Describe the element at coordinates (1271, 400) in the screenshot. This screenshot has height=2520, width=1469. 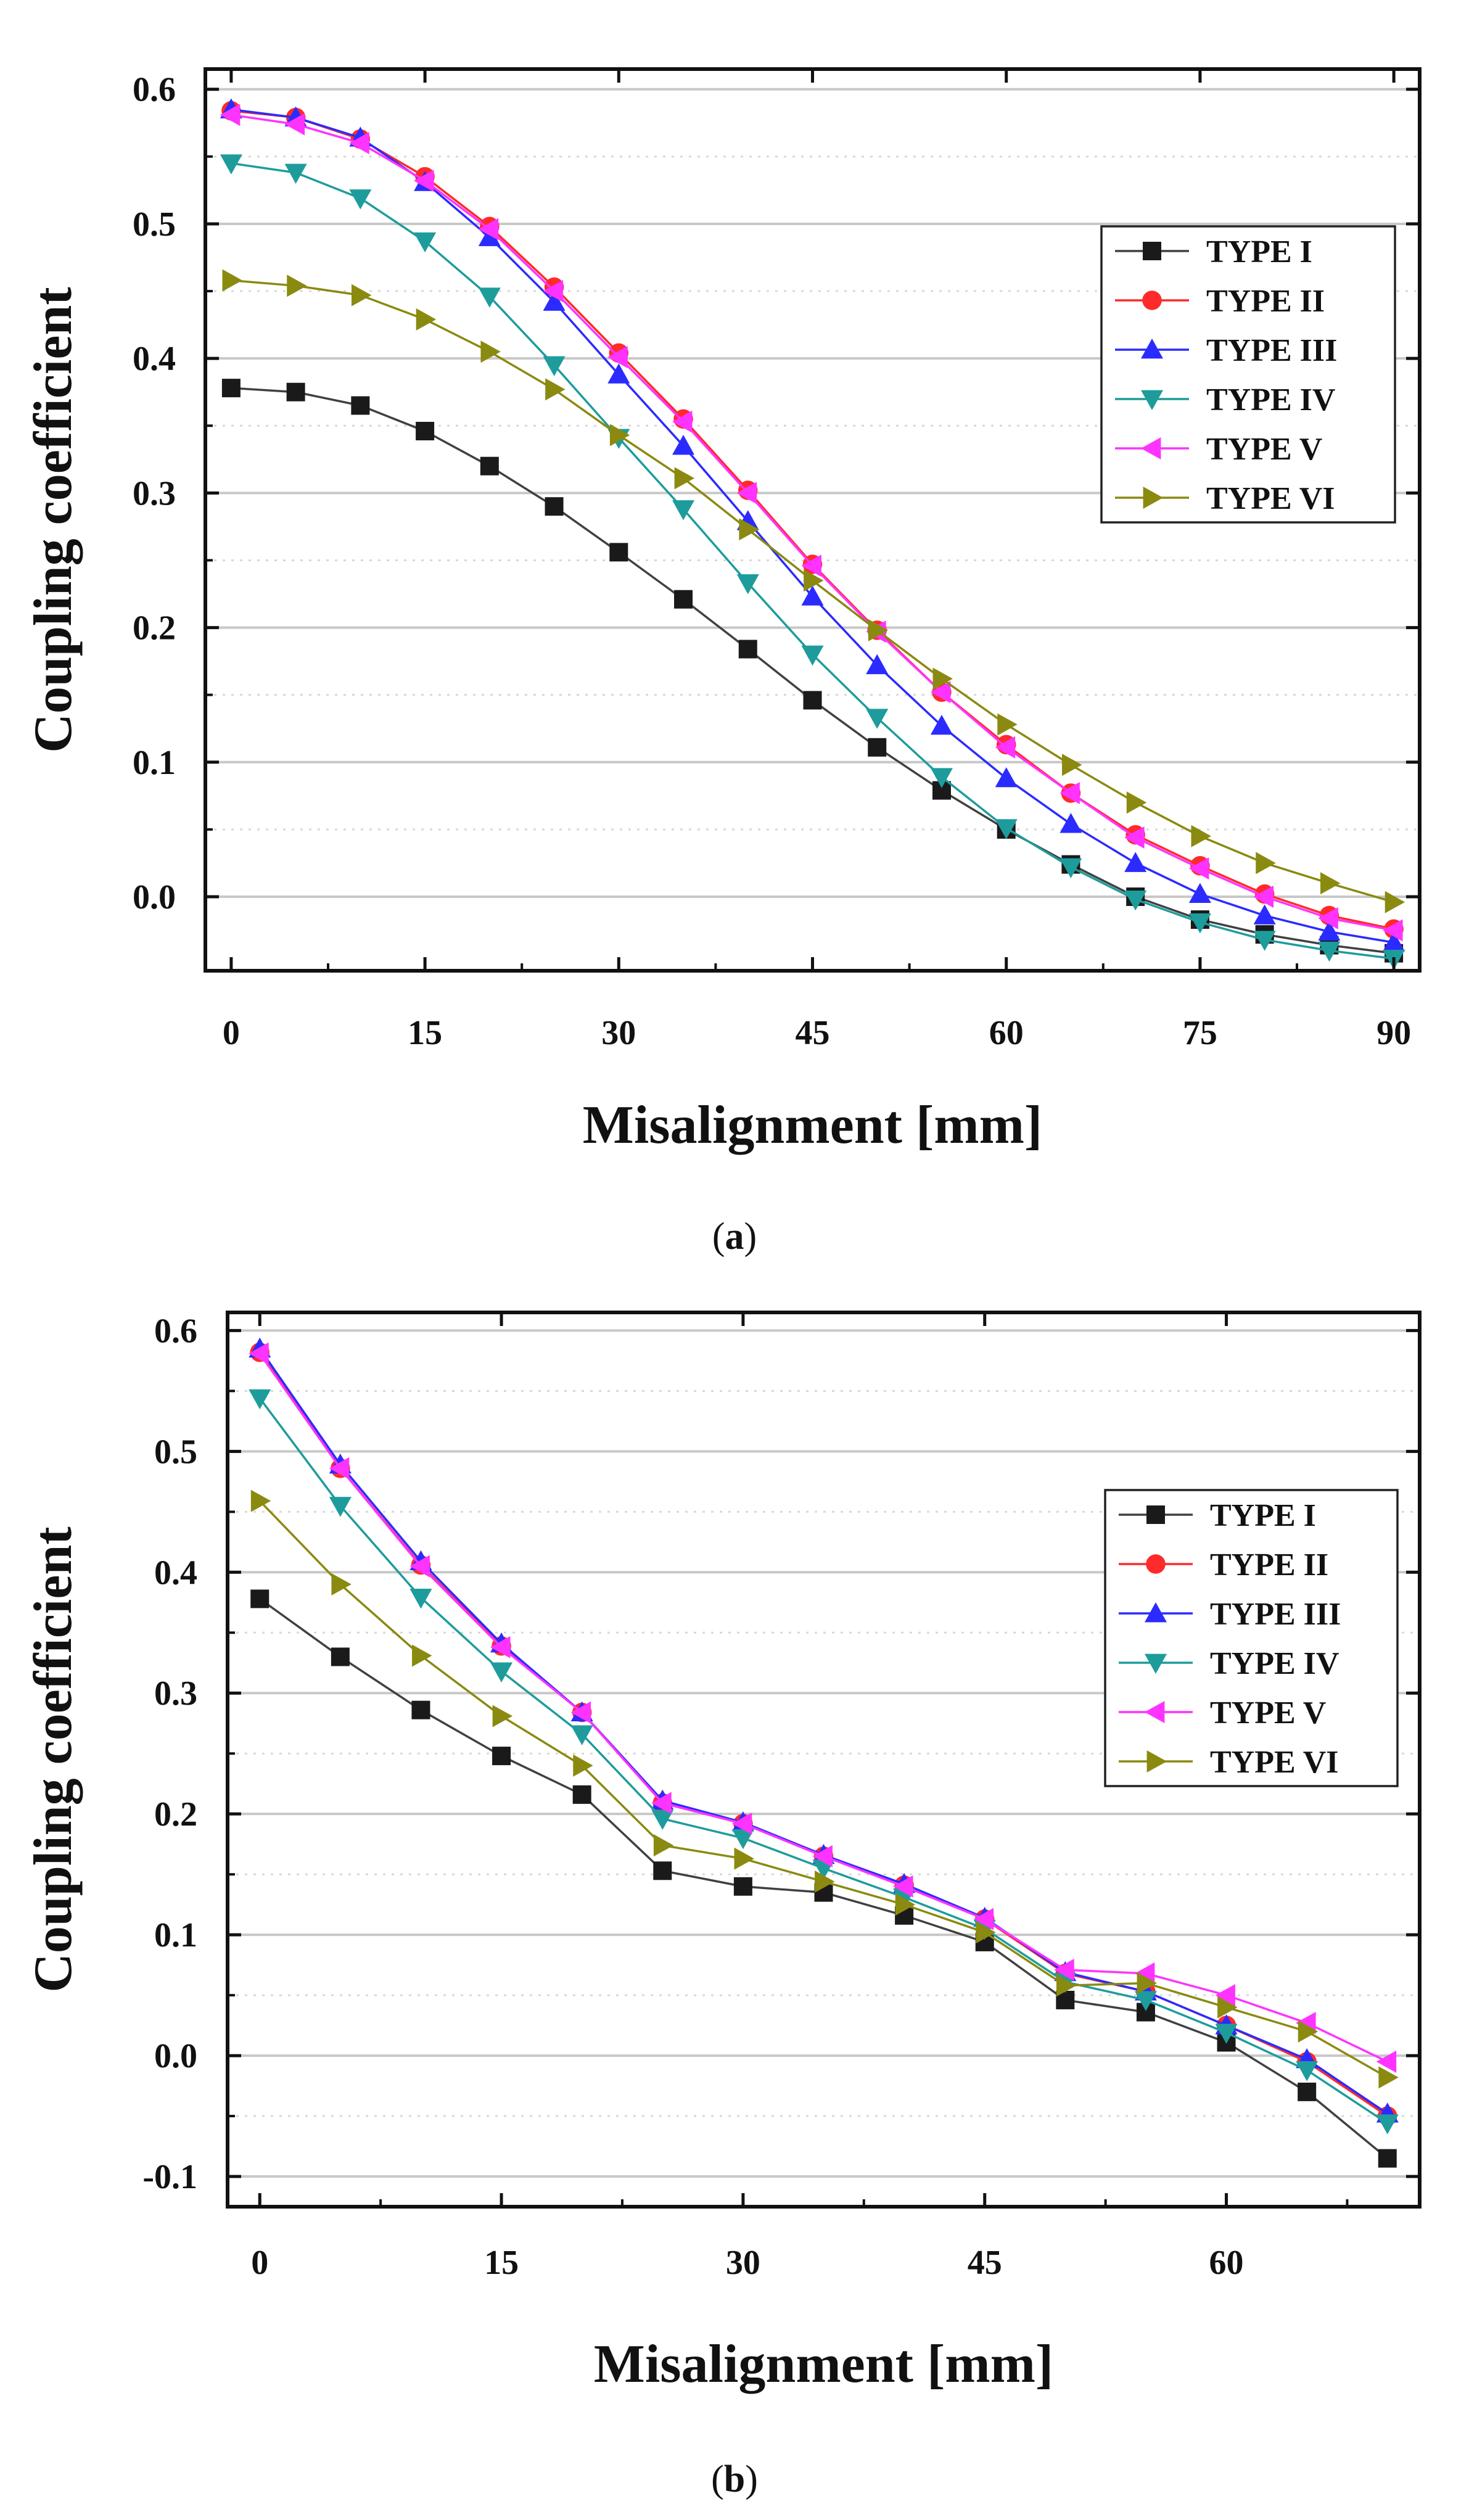
I see `legend-label: TYPE IV` at that location.